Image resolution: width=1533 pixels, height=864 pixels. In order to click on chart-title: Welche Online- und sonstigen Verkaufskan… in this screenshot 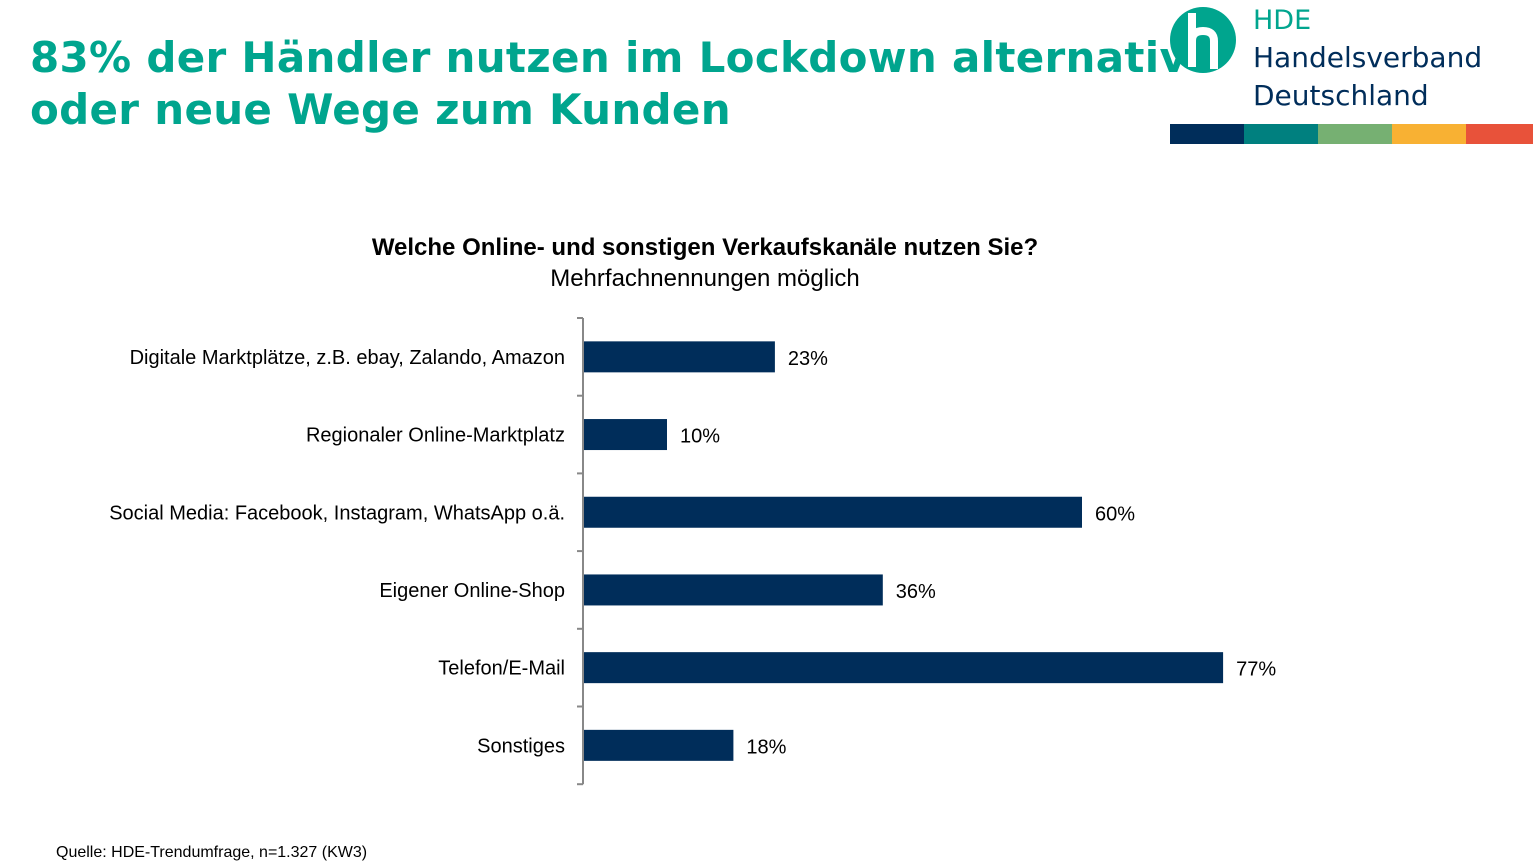, I will do `click(705, 247)`.